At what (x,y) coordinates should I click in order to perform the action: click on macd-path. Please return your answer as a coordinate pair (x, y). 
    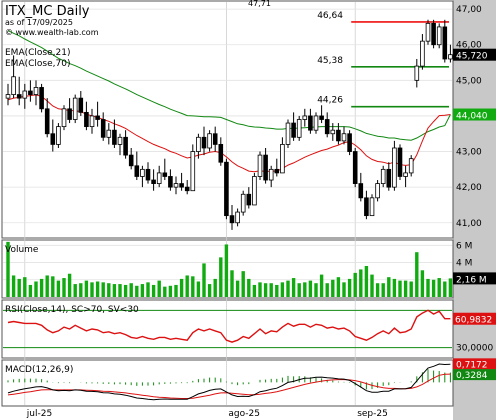
    Looking at the image, I should click on (229, 382).